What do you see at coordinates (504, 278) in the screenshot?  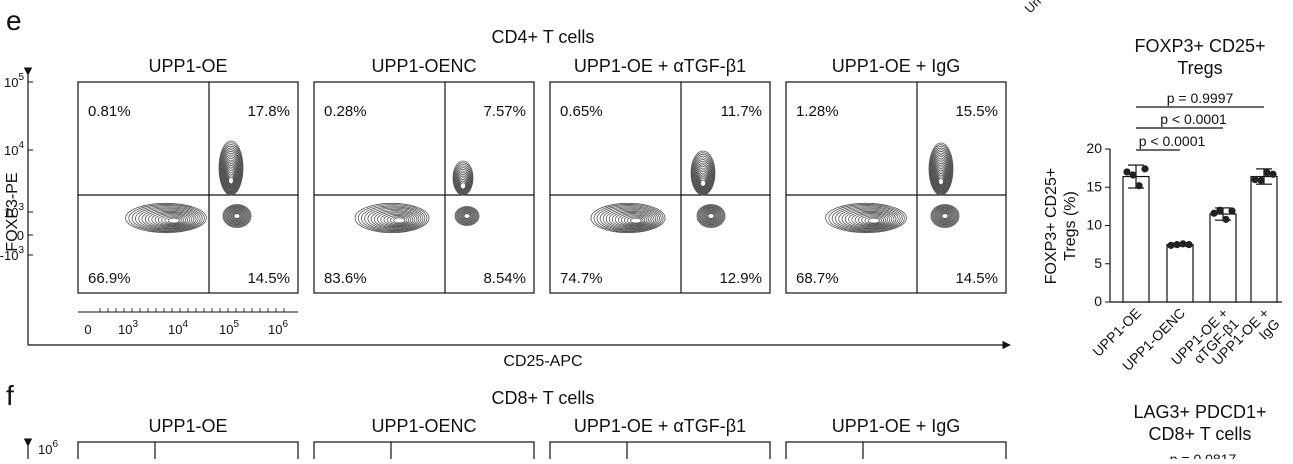 I see `quadrant-lower-right-pct: 8.54%` at bounding box center [504, 278].